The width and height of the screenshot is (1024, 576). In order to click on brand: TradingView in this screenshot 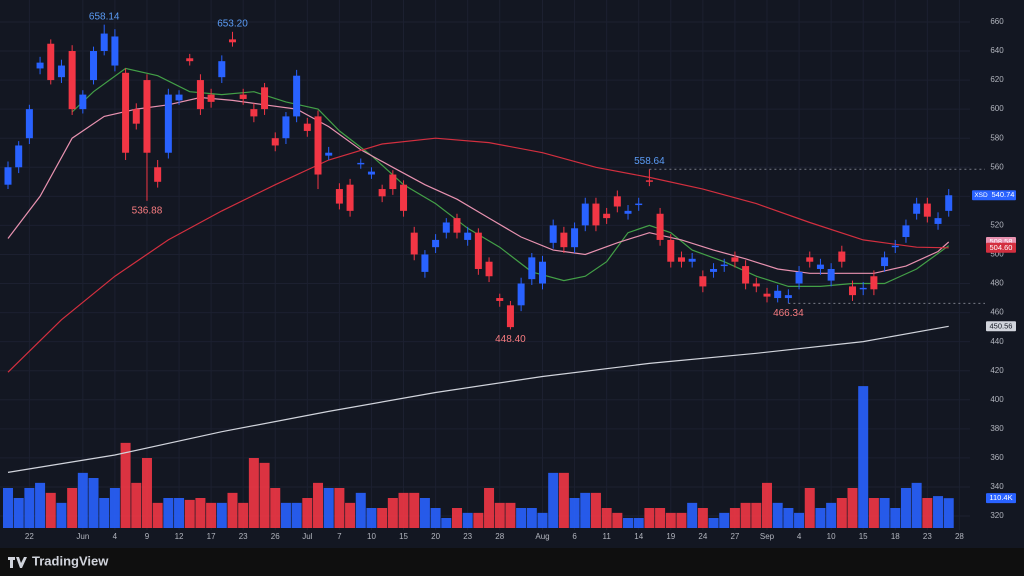, I will do `click(70, 560)`.